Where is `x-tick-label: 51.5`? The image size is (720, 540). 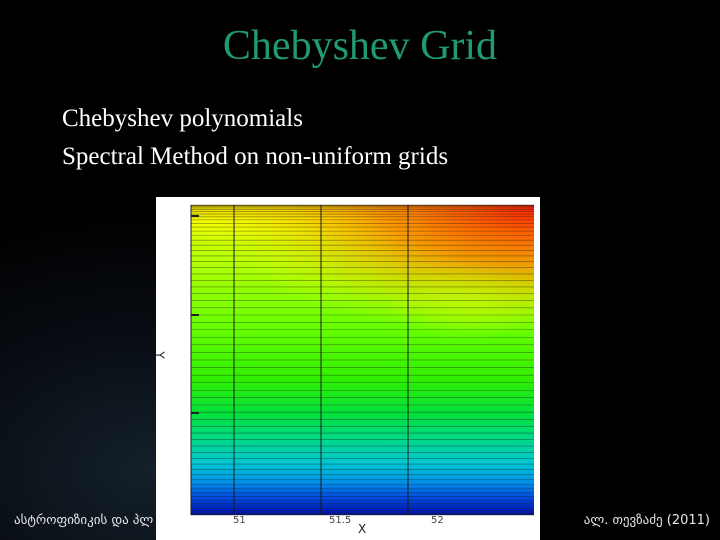
x-tick-label: 51.5 is located at coordinates (340, 520).